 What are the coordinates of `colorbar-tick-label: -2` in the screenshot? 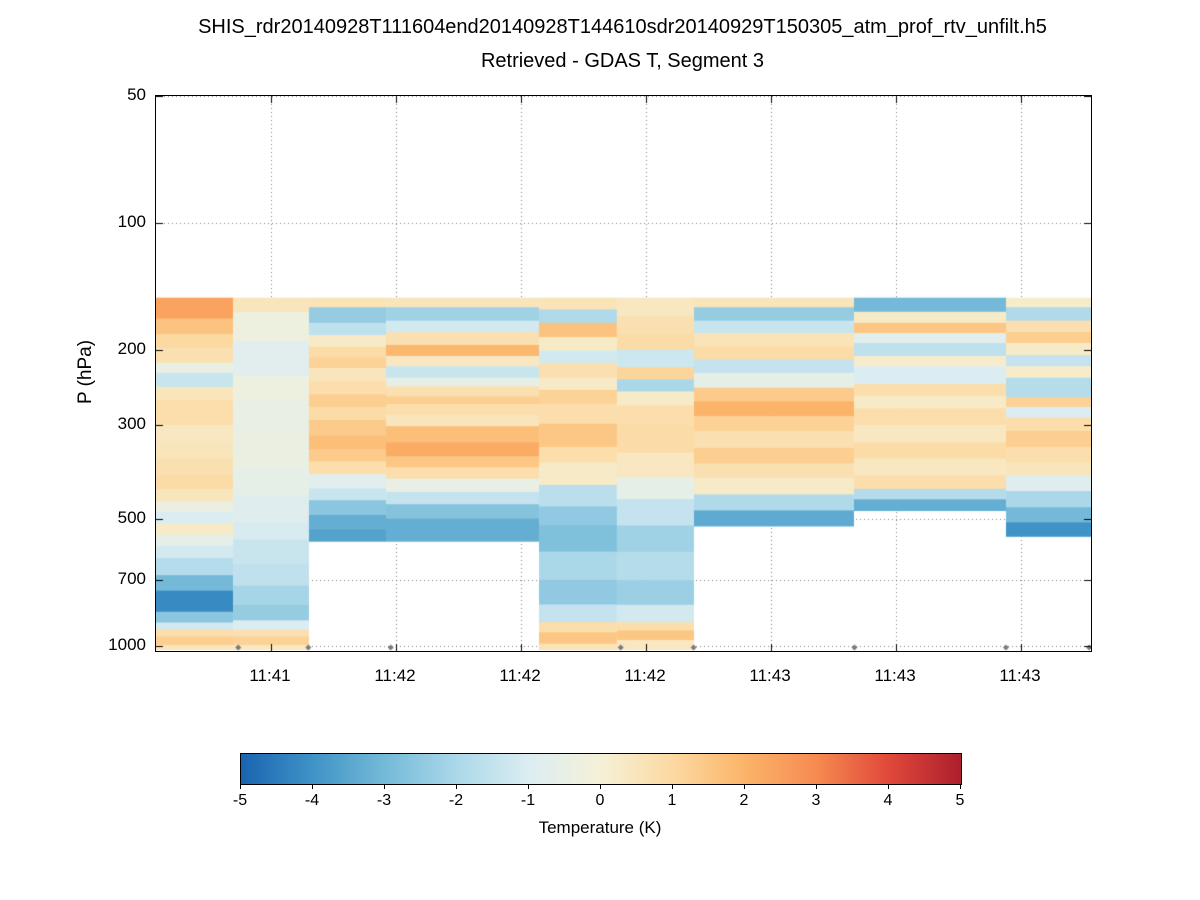 It's located at (456, 800).